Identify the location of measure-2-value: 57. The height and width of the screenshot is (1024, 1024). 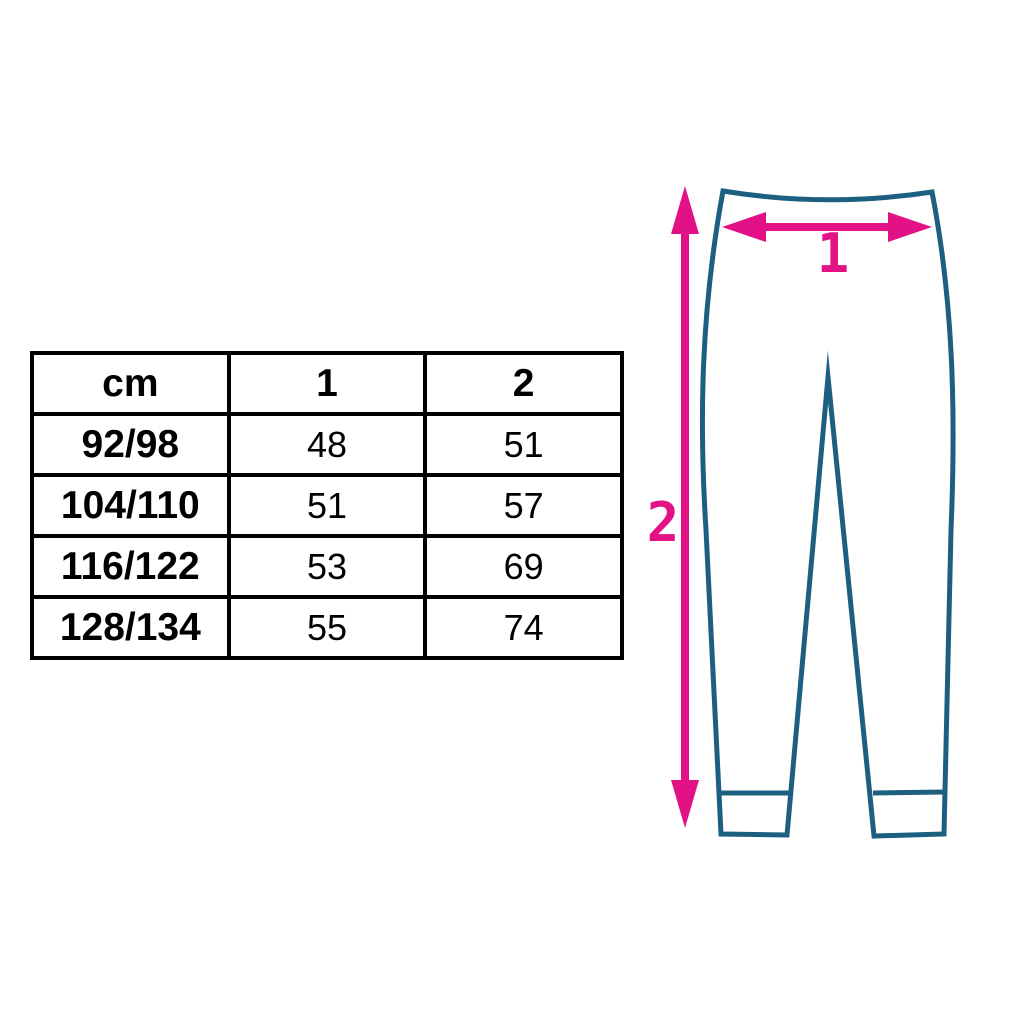
(523, 505).